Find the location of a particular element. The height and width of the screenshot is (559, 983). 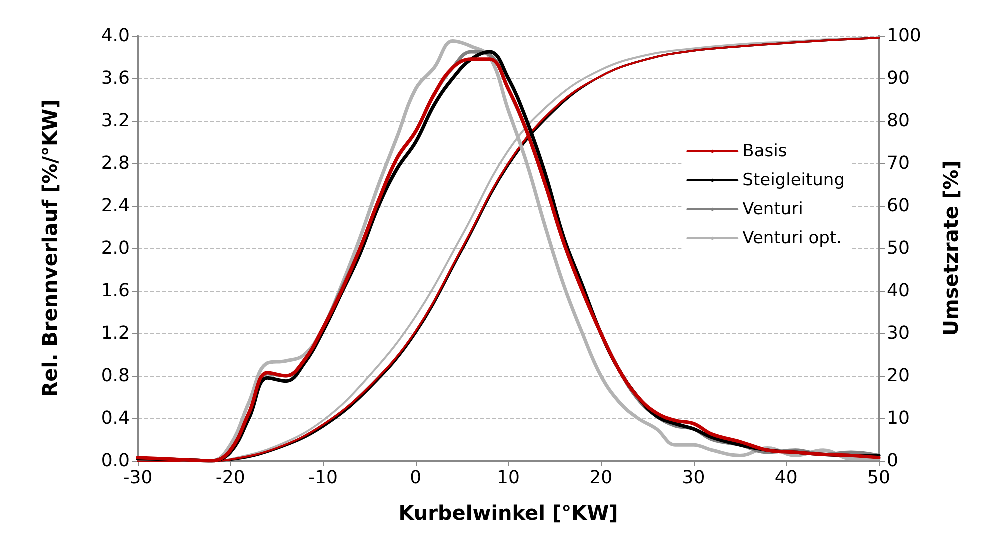

y2-tick-label: 30 is located at coordinates (898, 333).